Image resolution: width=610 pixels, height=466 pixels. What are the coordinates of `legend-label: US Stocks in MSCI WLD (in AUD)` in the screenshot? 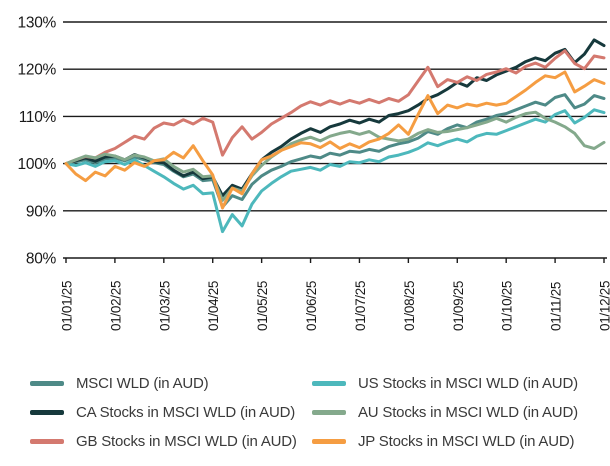 It's located at (468, 383).